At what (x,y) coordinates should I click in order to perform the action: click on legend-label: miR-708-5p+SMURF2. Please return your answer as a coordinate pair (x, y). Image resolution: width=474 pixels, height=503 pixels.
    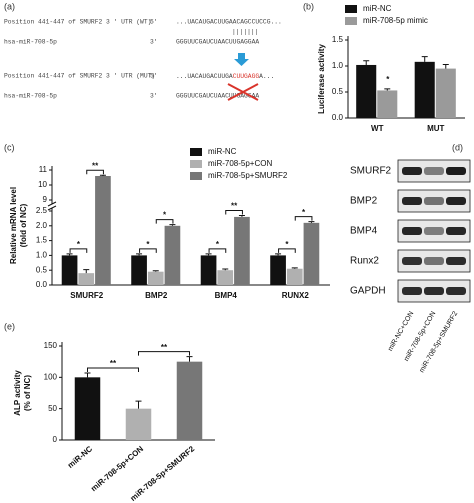
    Looking at the image, I should click on (248, 175).